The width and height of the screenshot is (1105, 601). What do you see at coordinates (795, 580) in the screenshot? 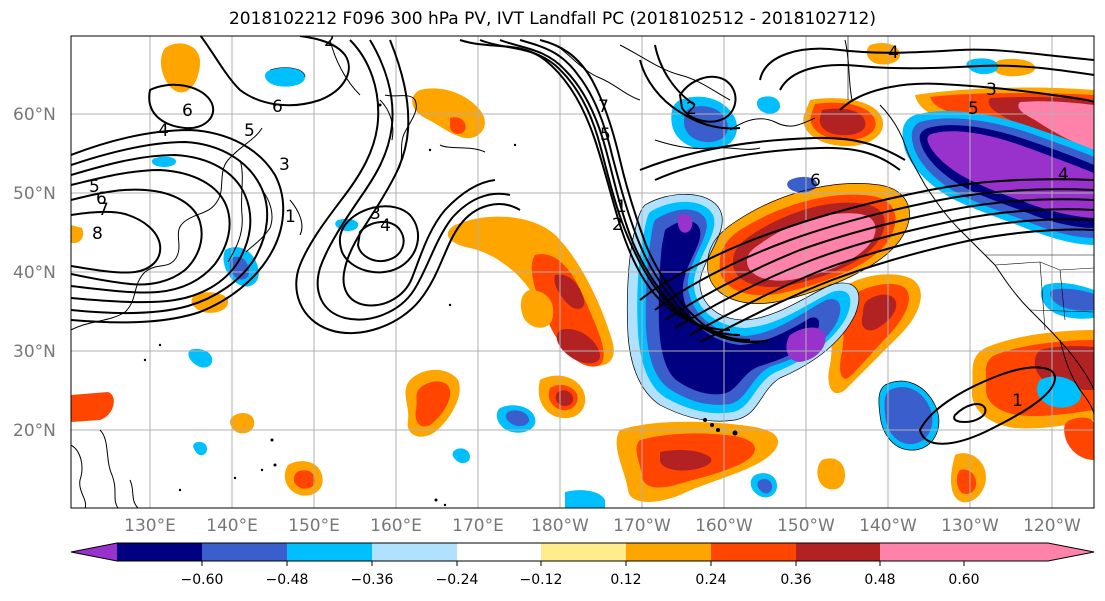
I see `colorbar-tick-label: 0.36` at bounding box center [795, 580].